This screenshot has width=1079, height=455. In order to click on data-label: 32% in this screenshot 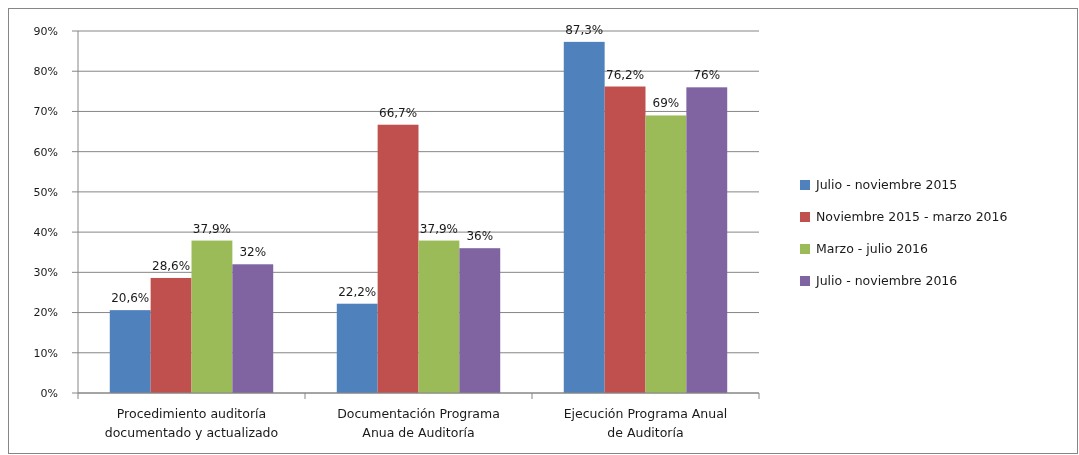, I will do `click(253, 252)`.